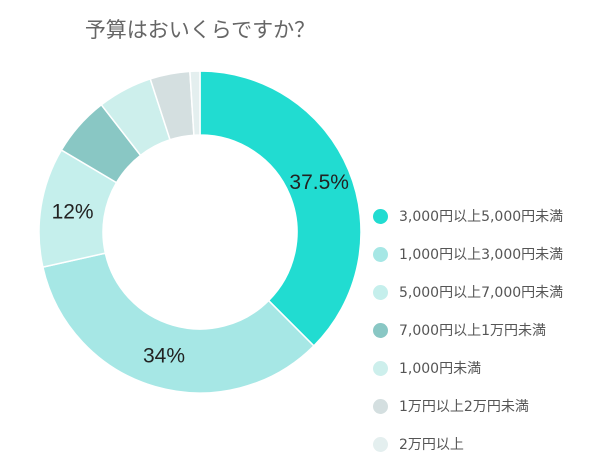 The width and height of the screenshot is (600, 474). Describe the element at coordinates (73, 211) in the screenshot. I see `slice-label-2: 12%` at that location.